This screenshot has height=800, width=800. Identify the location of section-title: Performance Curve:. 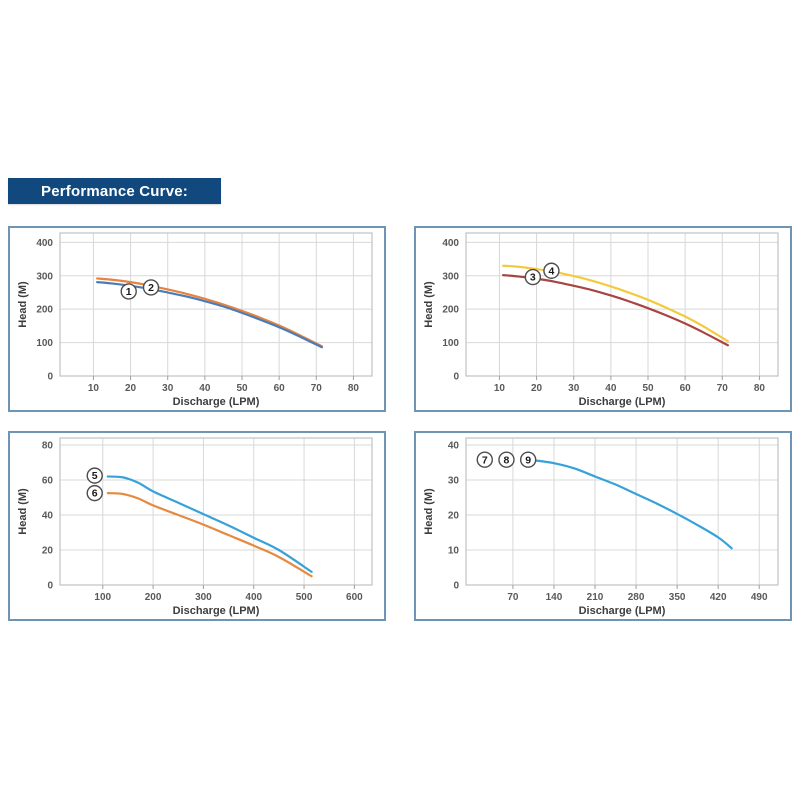
(114, 191).